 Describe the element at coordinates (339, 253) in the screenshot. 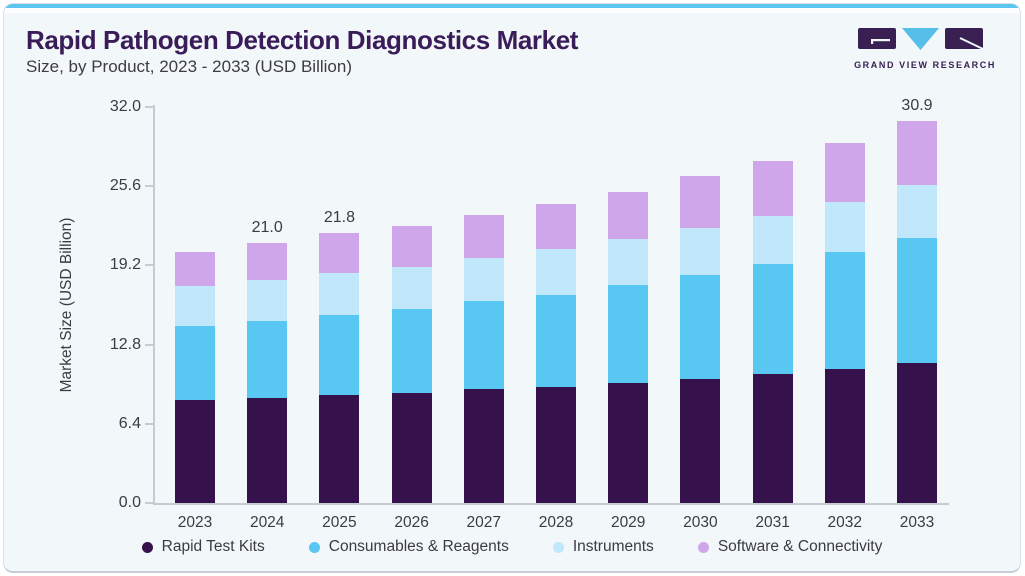

I see `bar-segment-2025-software-connectivity` at that location.